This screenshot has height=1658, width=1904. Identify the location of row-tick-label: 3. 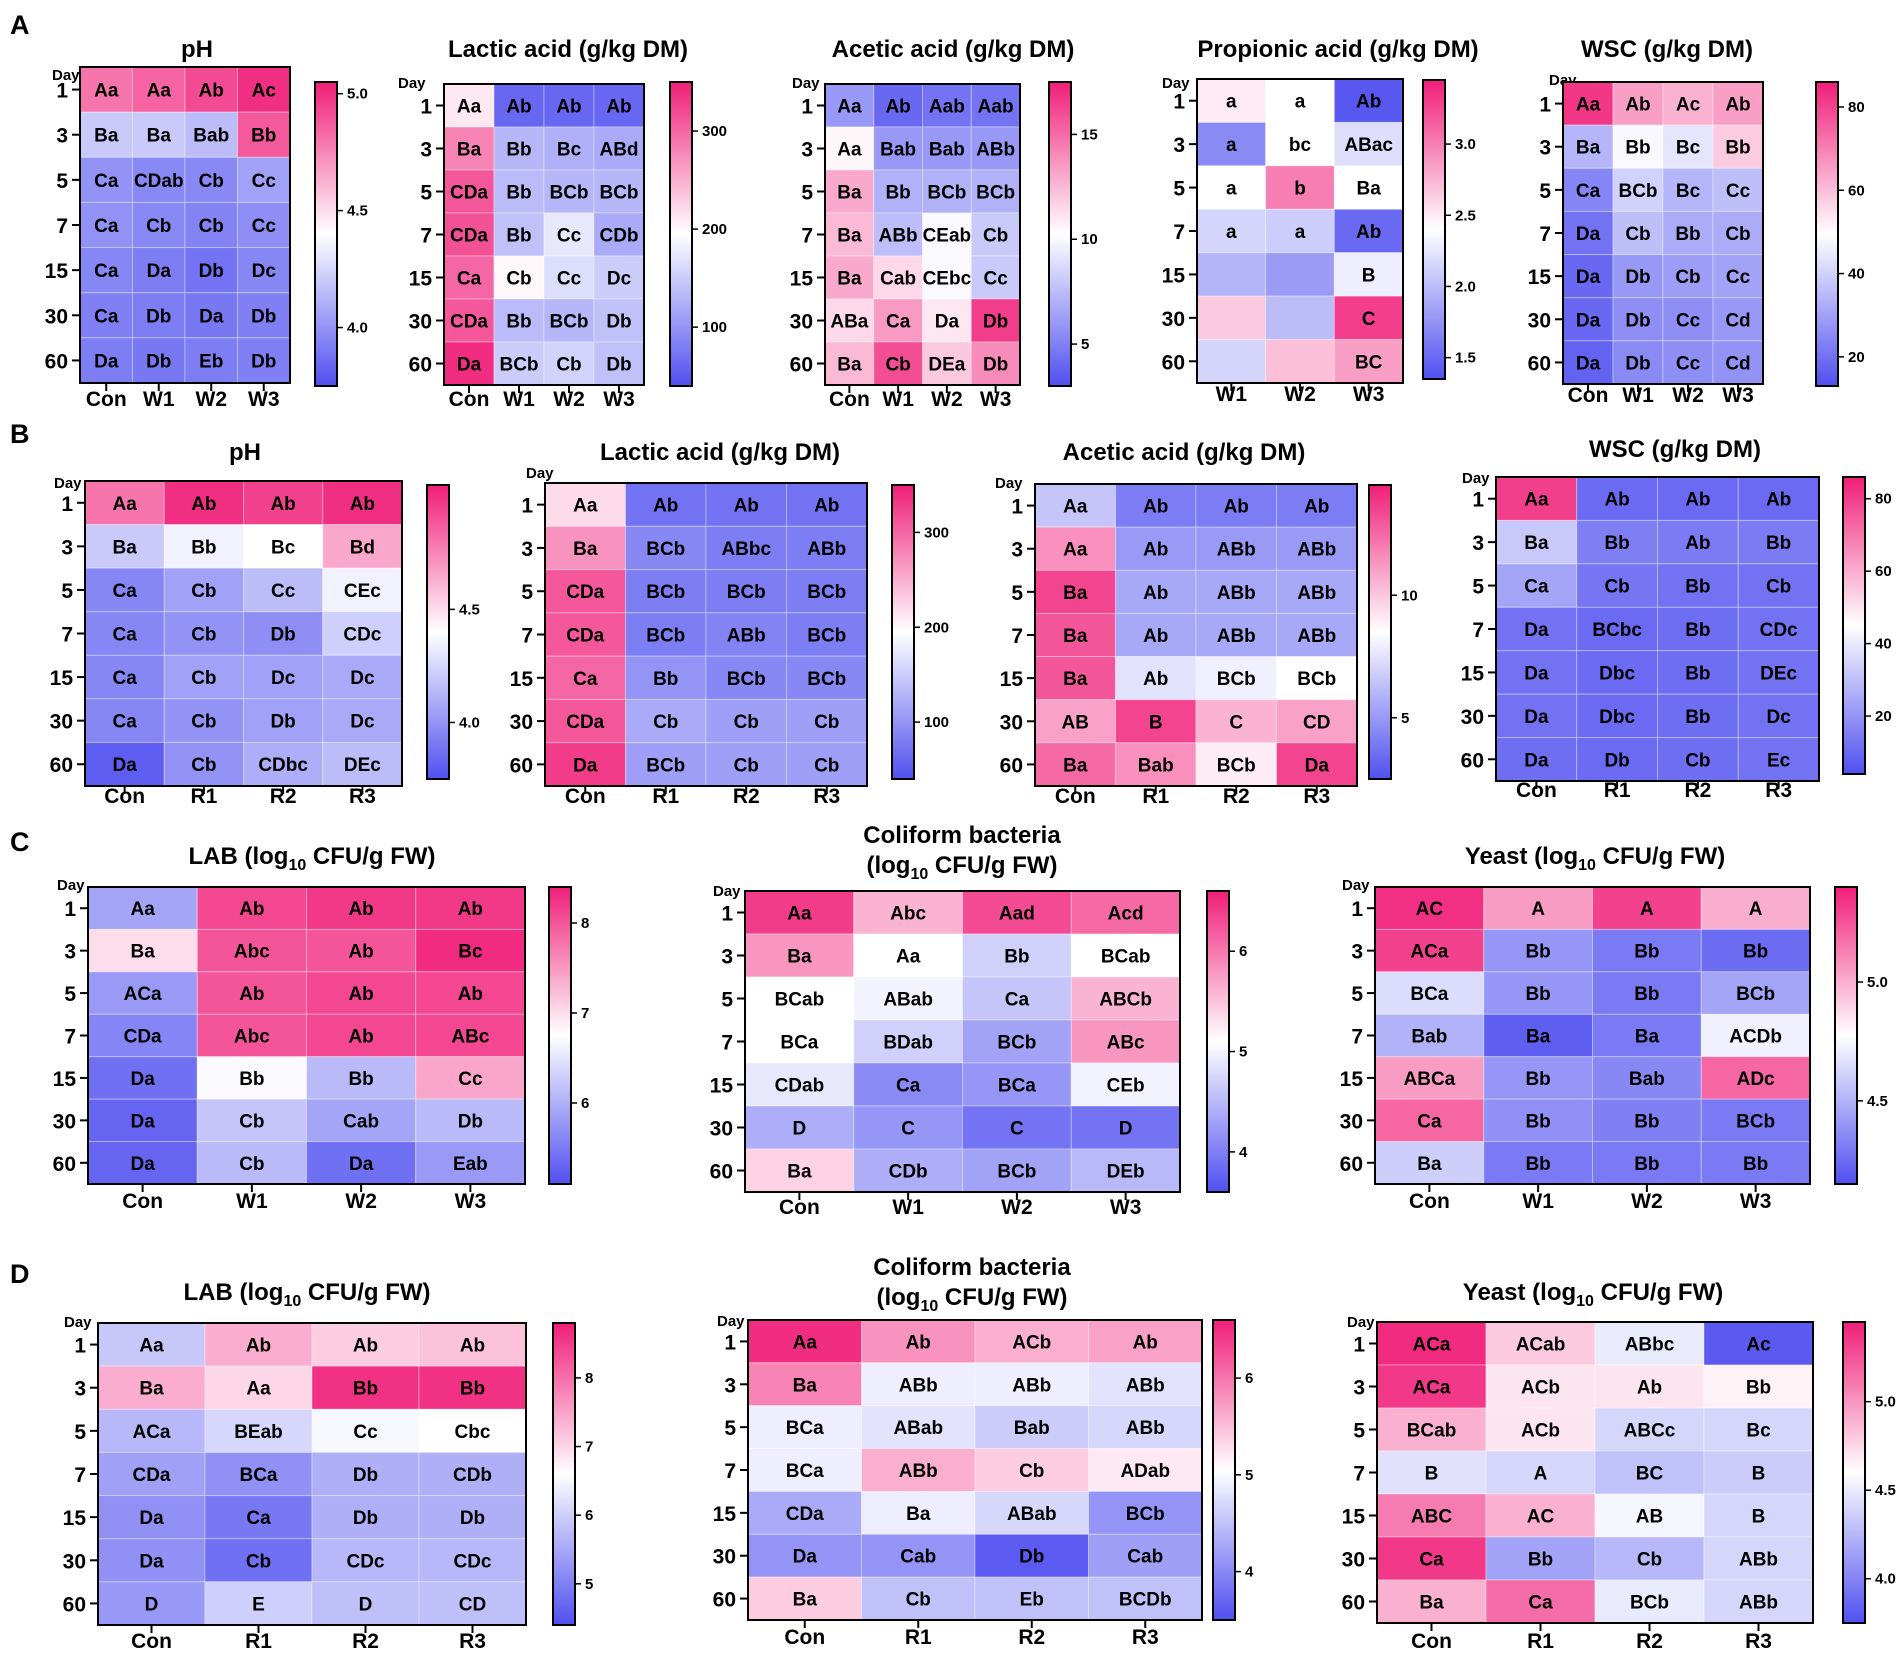
(1357, 952).